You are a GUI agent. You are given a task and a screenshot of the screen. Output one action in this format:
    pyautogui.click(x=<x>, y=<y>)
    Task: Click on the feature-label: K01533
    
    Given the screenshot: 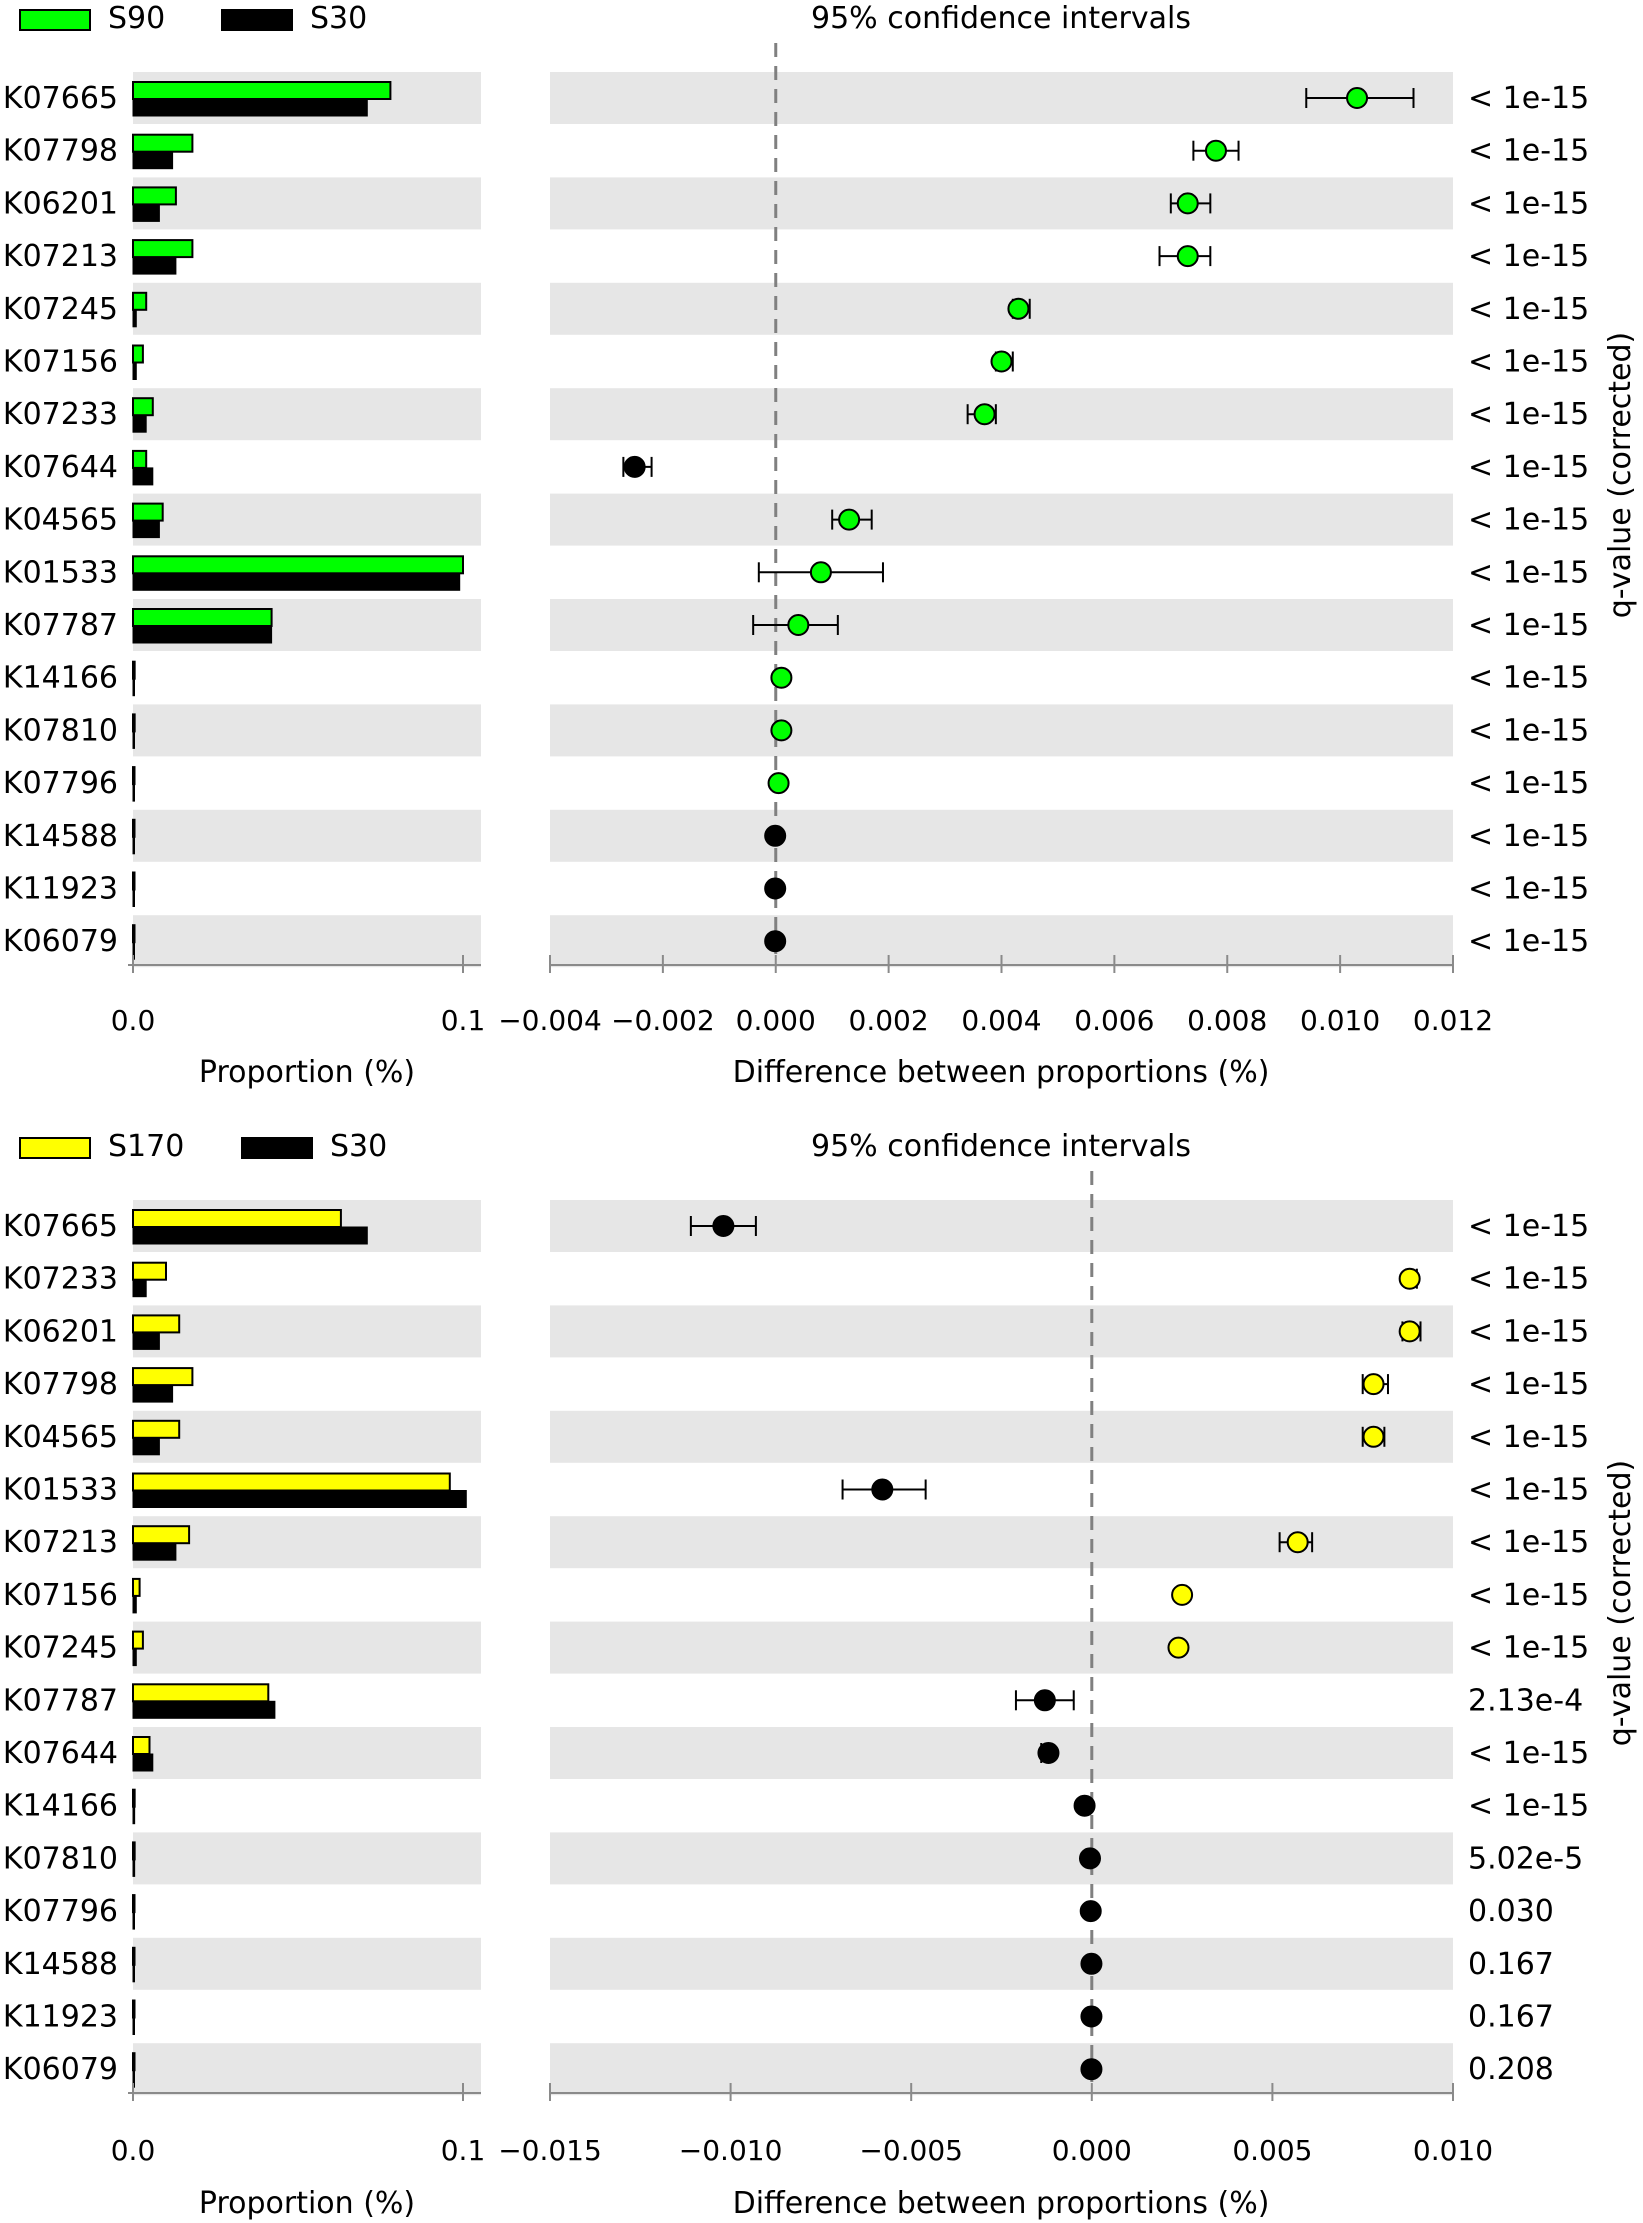 What is the action you would take?
    pyautogui.click(x=60, y=1490)
    